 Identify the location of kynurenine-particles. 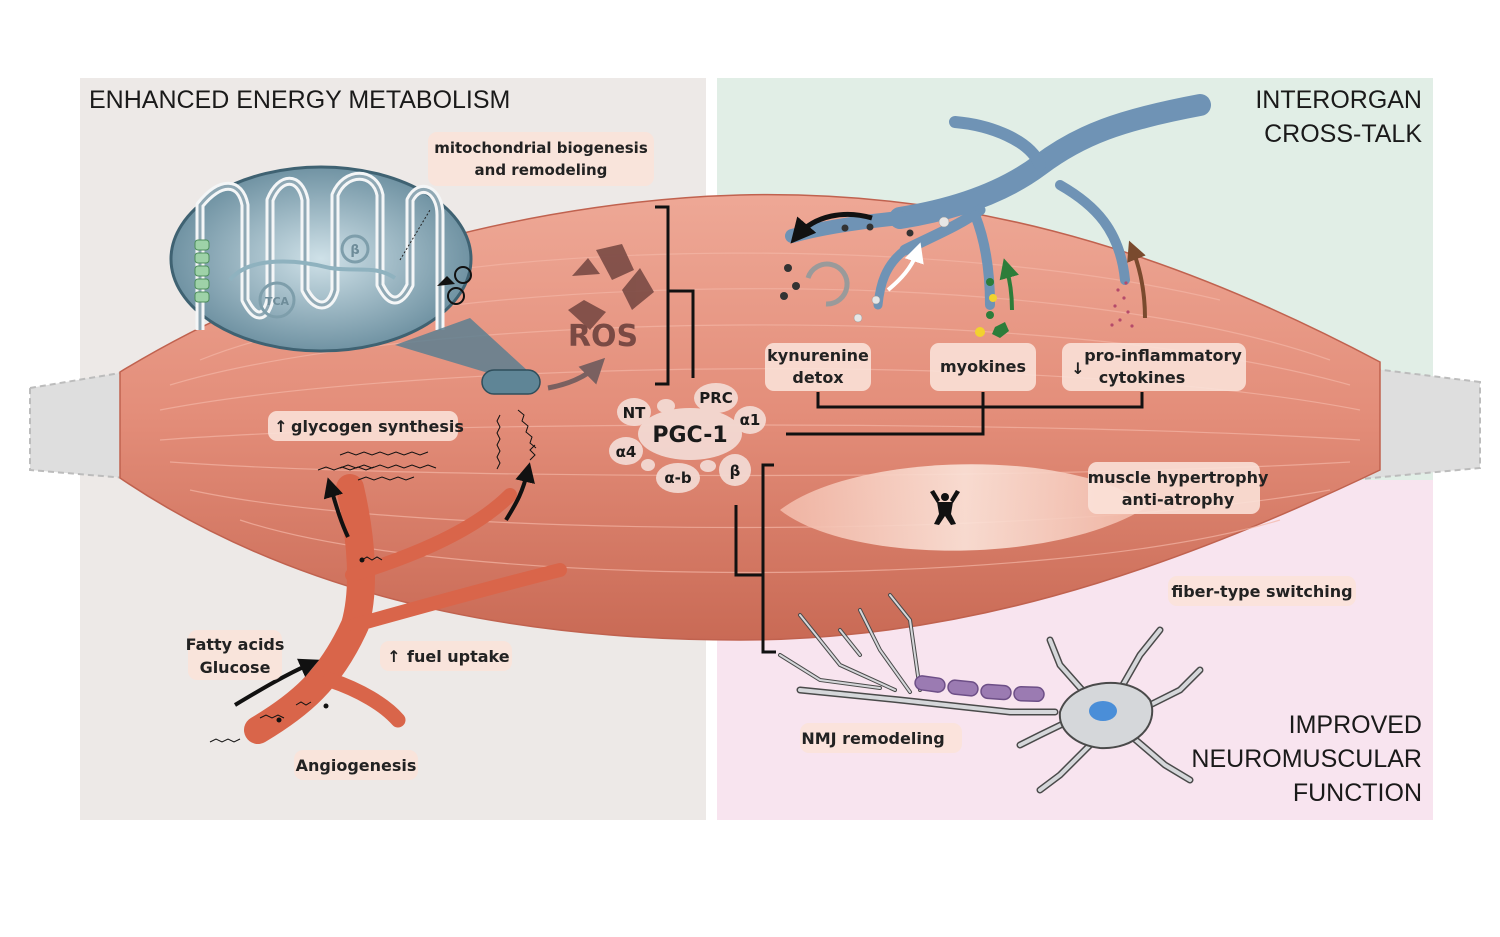
(847, 261).